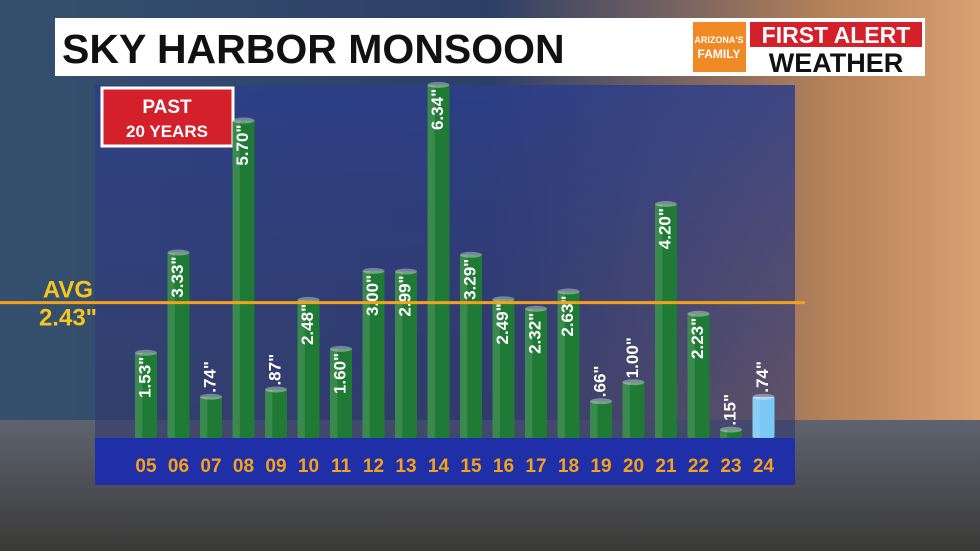 This screenshot has height=556, width=980. I want to click on value-label: 1.53", so click(144, 377).